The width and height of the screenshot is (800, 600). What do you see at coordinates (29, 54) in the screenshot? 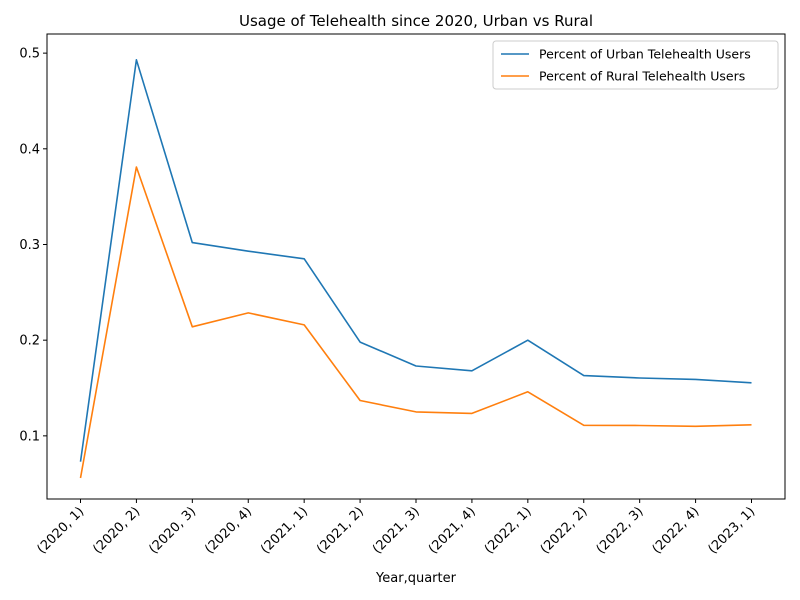
I see `y-tick-label: 0.5` at bounding box center [29, 54].